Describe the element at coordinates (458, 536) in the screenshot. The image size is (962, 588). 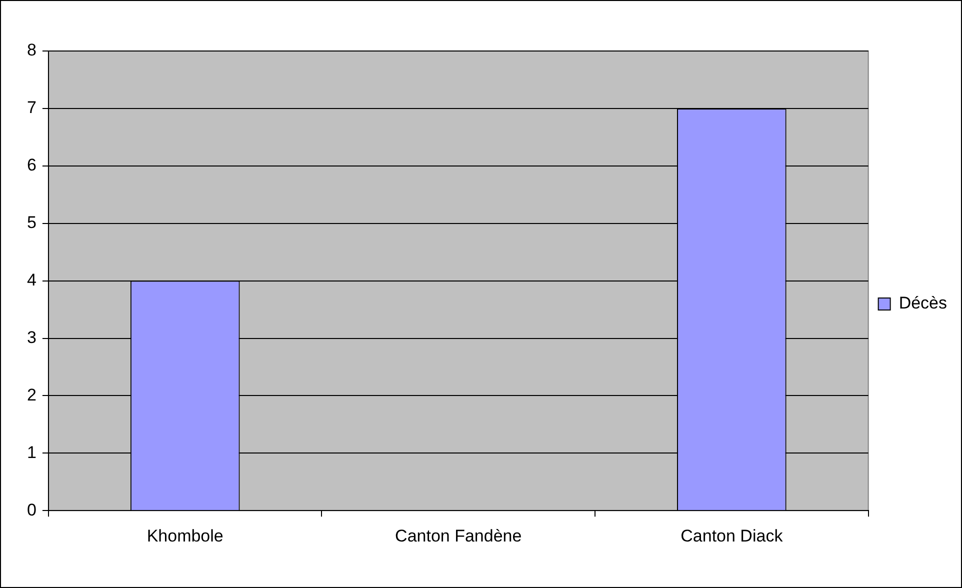
I see `x-tick-label: Canton Fandène` at that location.